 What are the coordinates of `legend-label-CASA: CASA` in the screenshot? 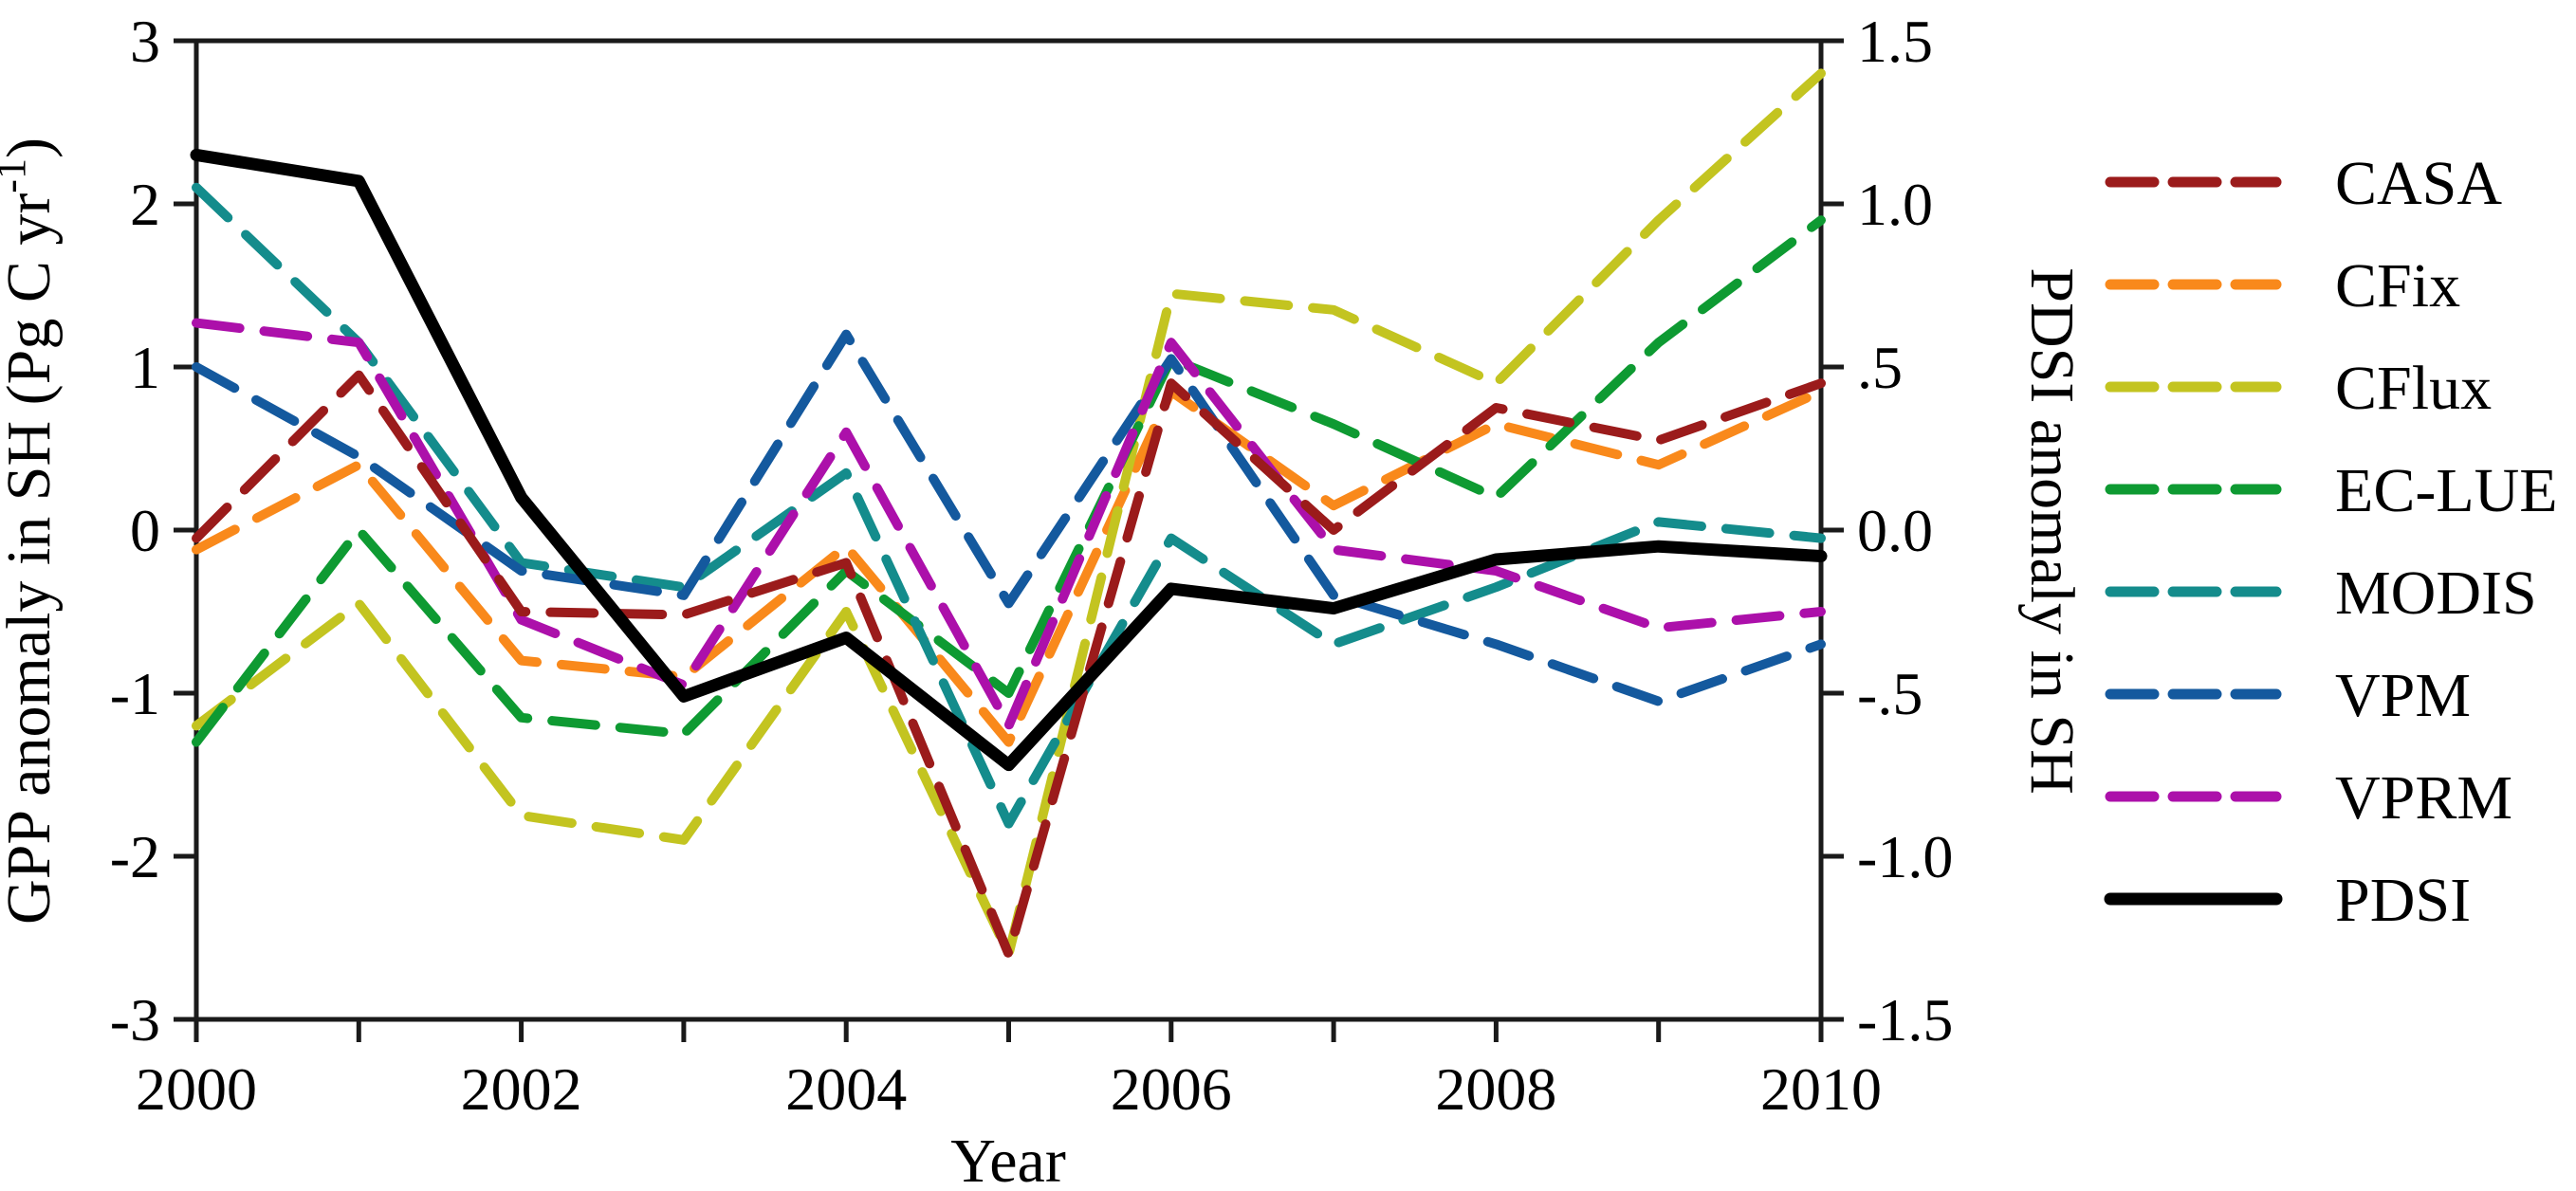 It's located at (2418, 183).